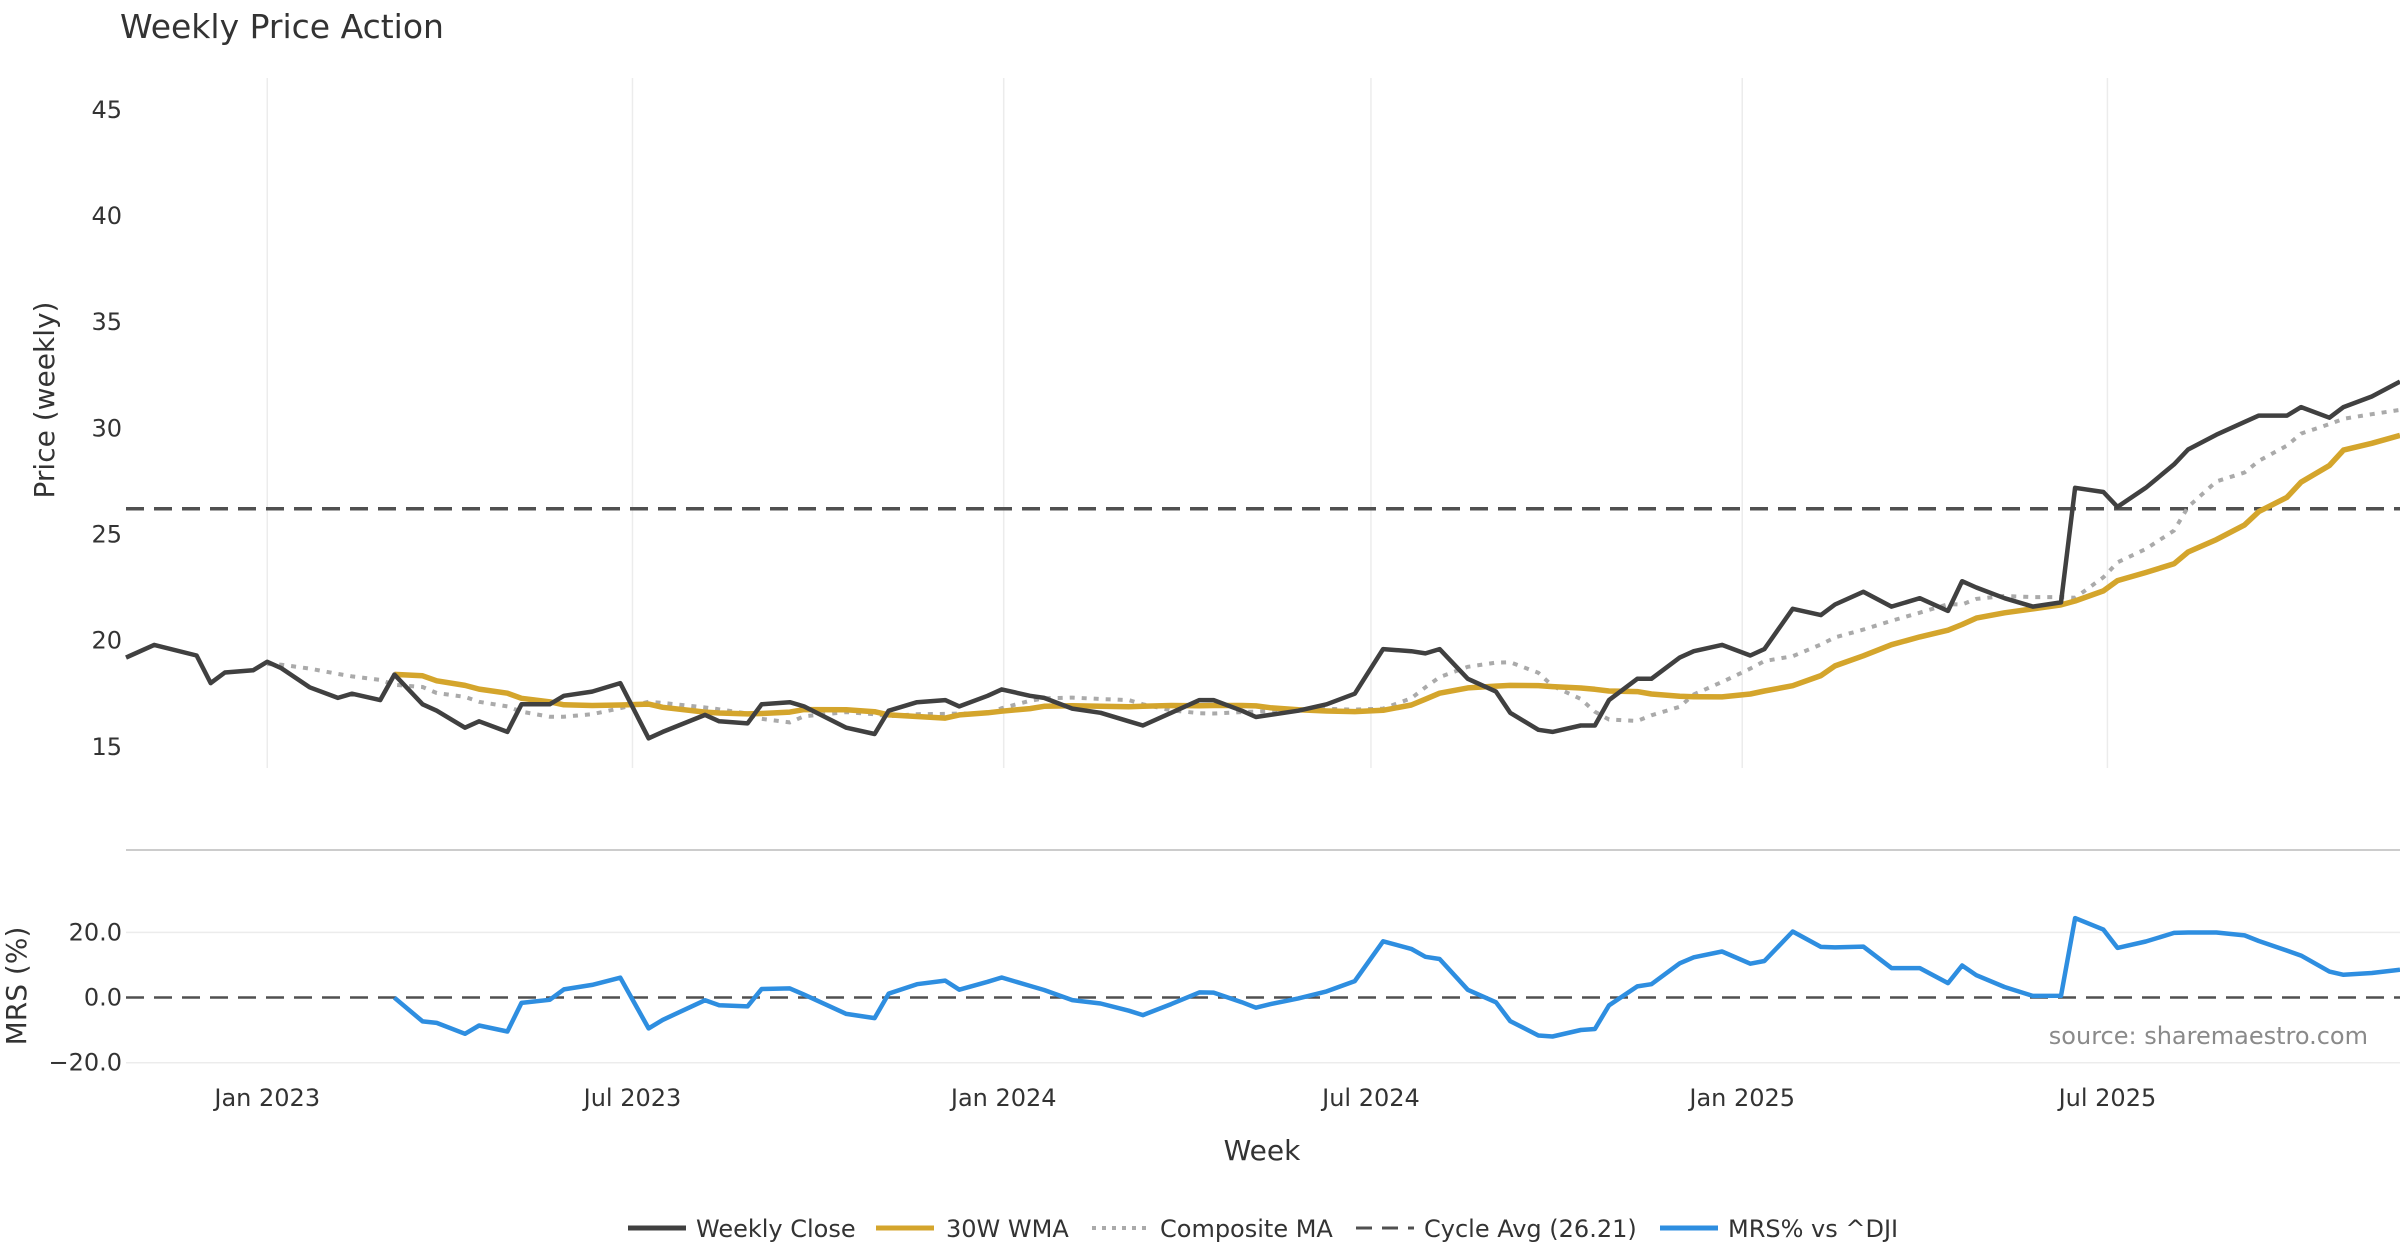  I want to click on legend-label-composite: Composite MA, so click(1246, 1229).